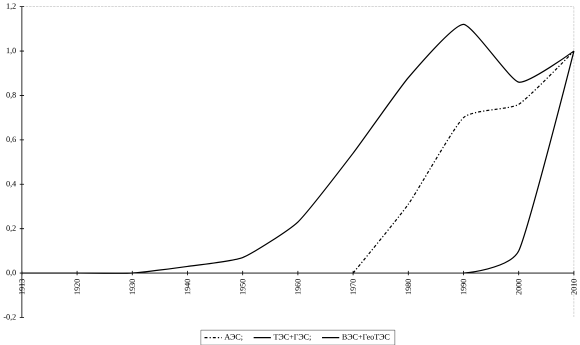 The height and width of the screenshot is (345, 580). I want to click on x-tick-label: 1970, so click(353, 286).